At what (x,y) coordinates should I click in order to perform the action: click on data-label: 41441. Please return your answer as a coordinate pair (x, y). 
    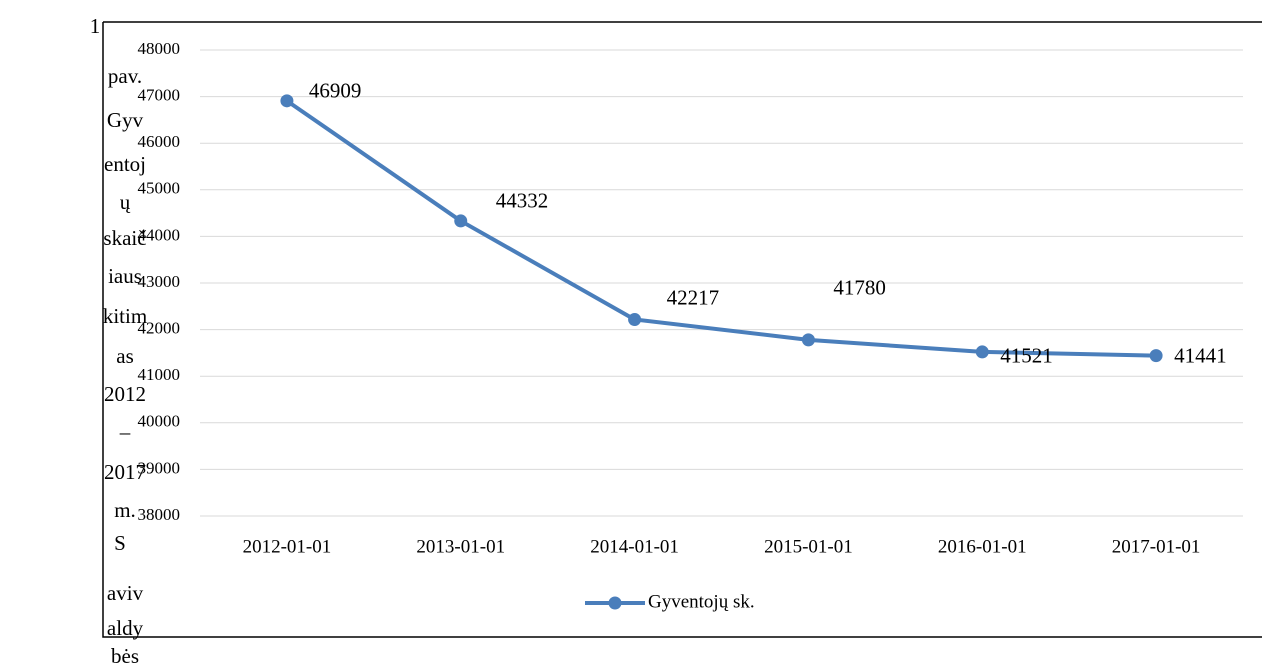
    Looking at the image, I should click on (1200, 355).